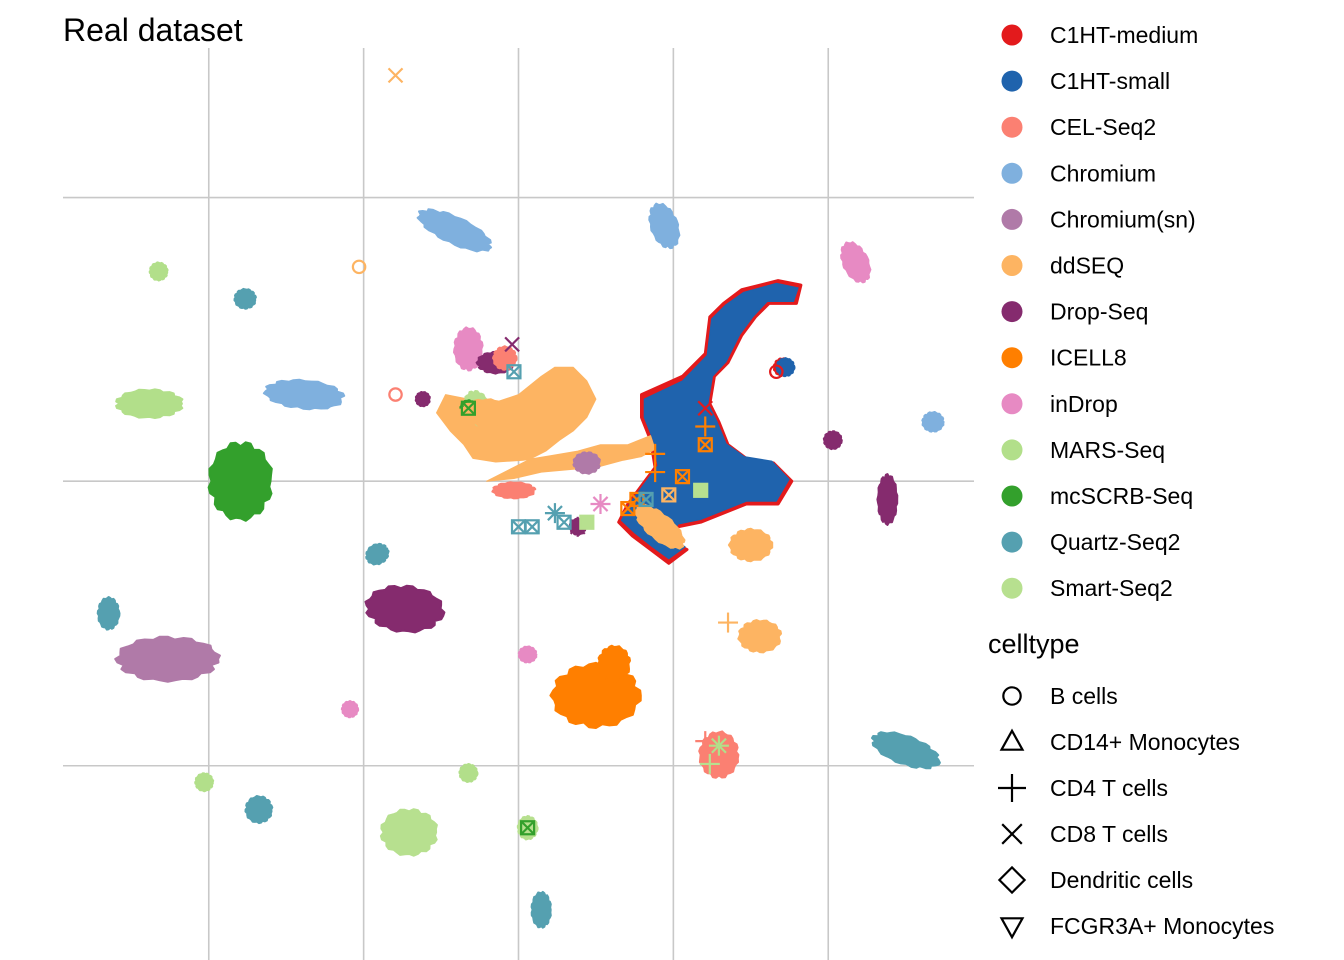 This screenshot has height=960, width=1344. I want to click on legend-item-mcscrb-seq: mcSCRB-Seq, so click(1097, 496).